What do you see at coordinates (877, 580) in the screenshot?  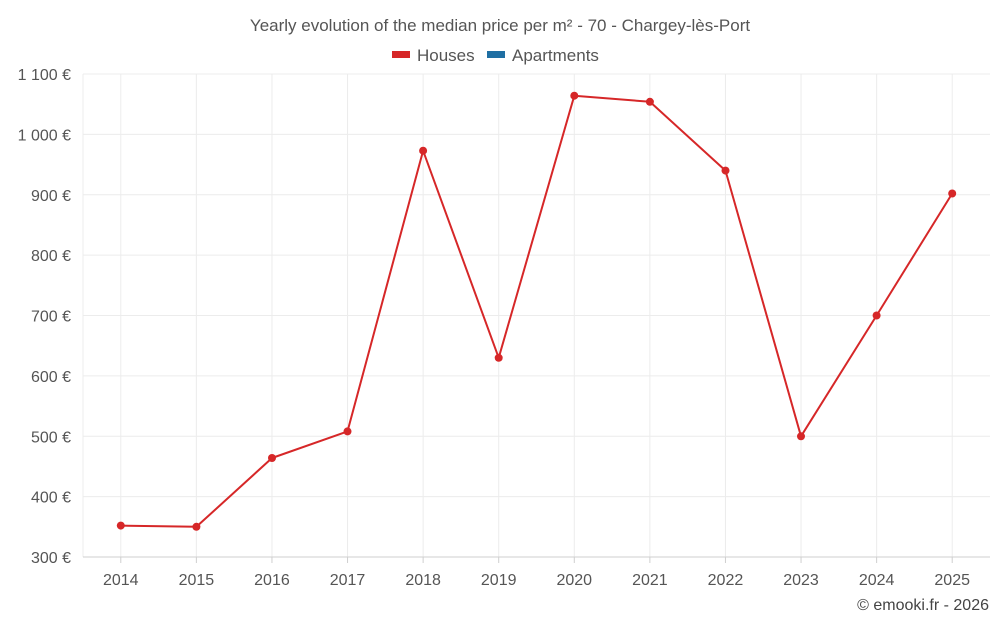 I see `x-tick-label: 2024` at bounding box center [877, 580].